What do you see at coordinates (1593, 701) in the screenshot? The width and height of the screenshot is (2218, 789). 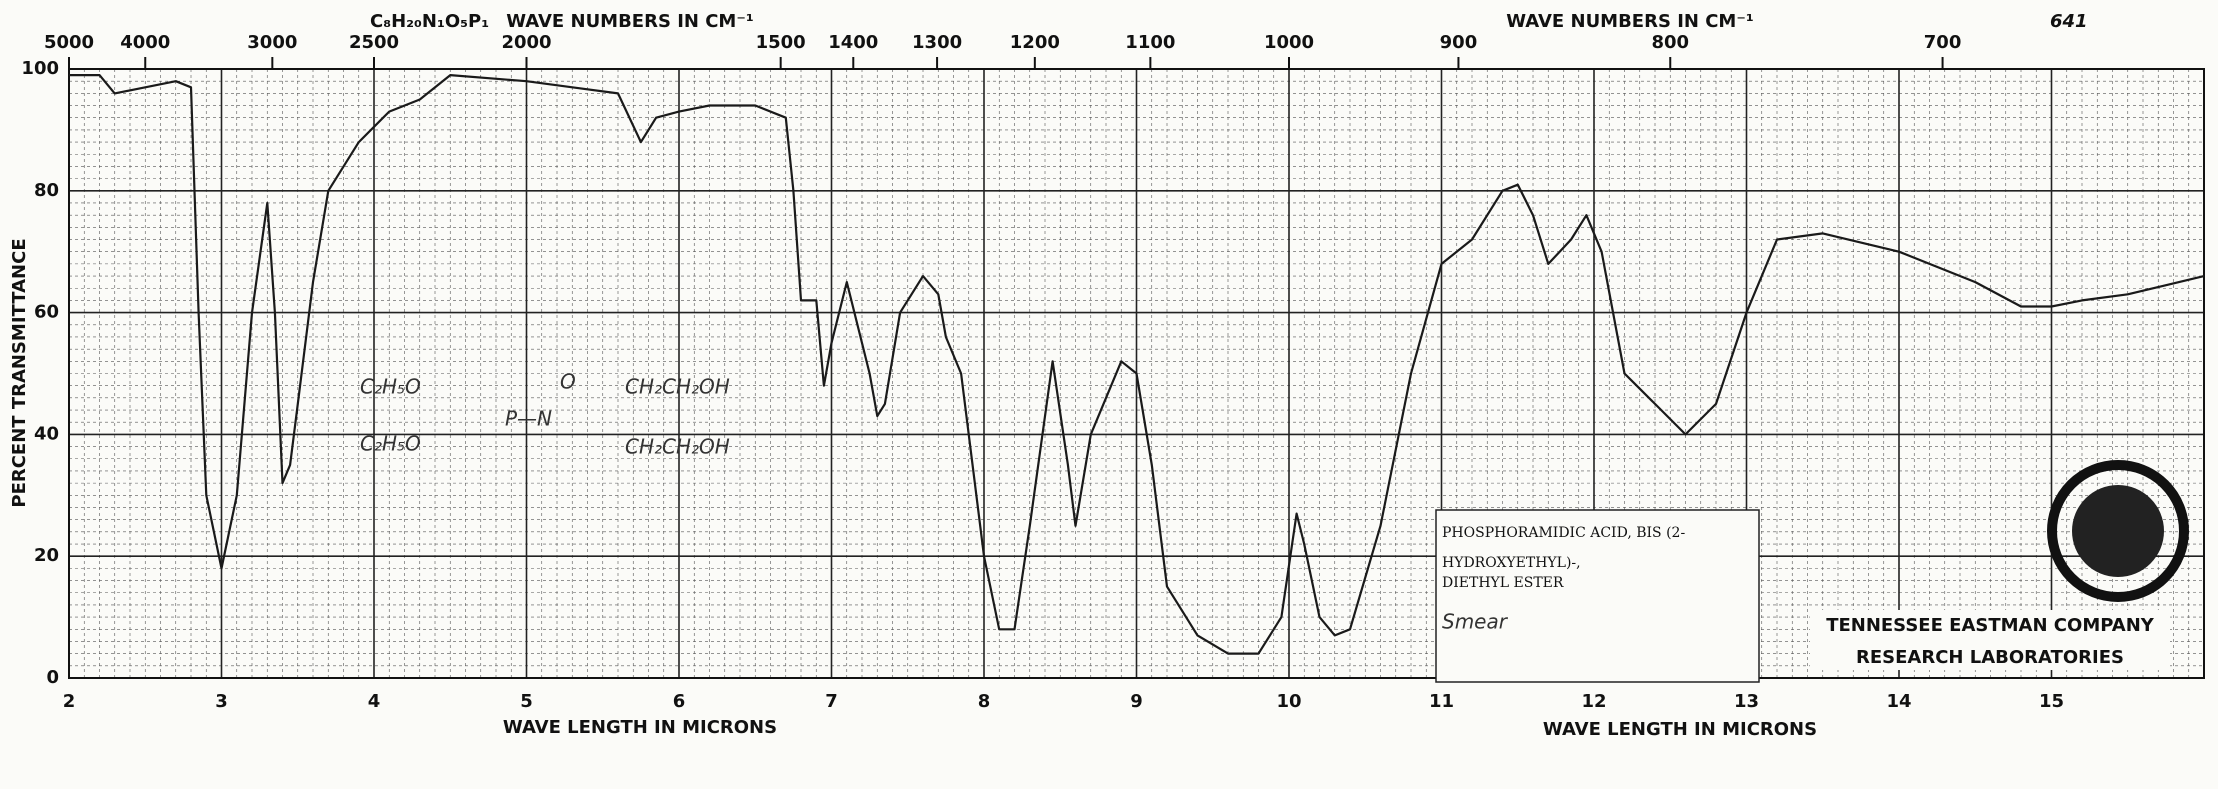 I see `x-tick-label: 12` at bounding box center [1593, 701].